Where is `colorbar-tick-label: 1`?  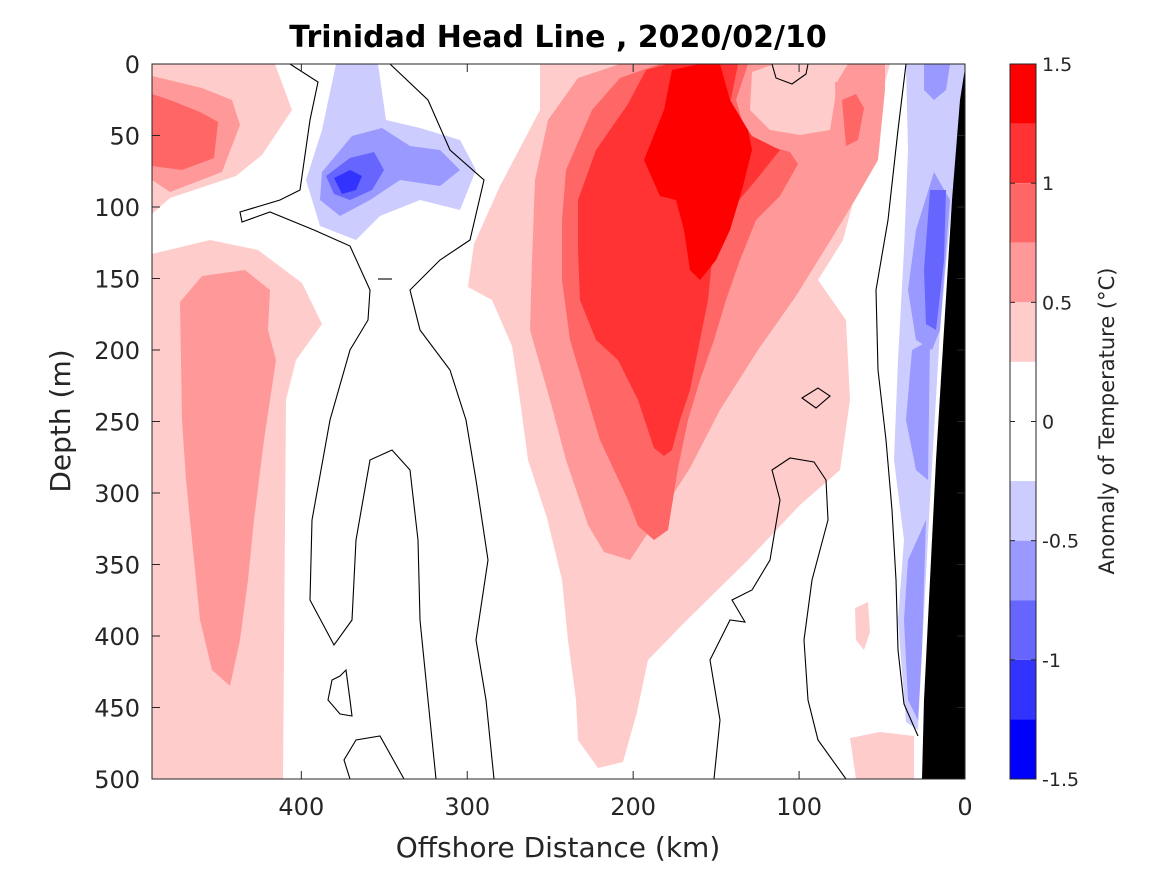 colorbar-tick-label: 1 is located at coordinates (1048, 184).